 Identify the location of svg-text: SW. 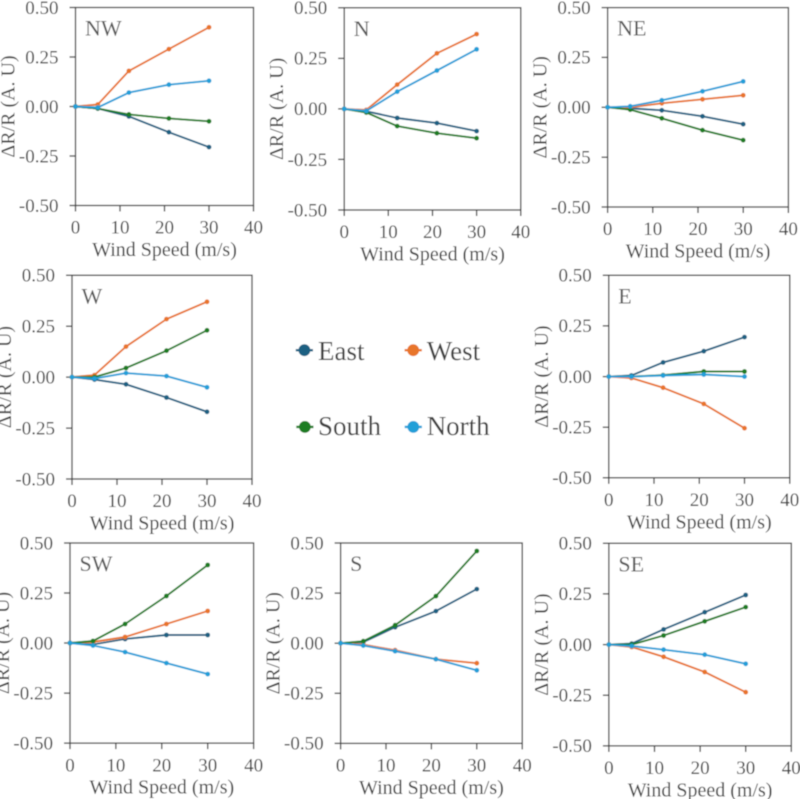
(96, 563).